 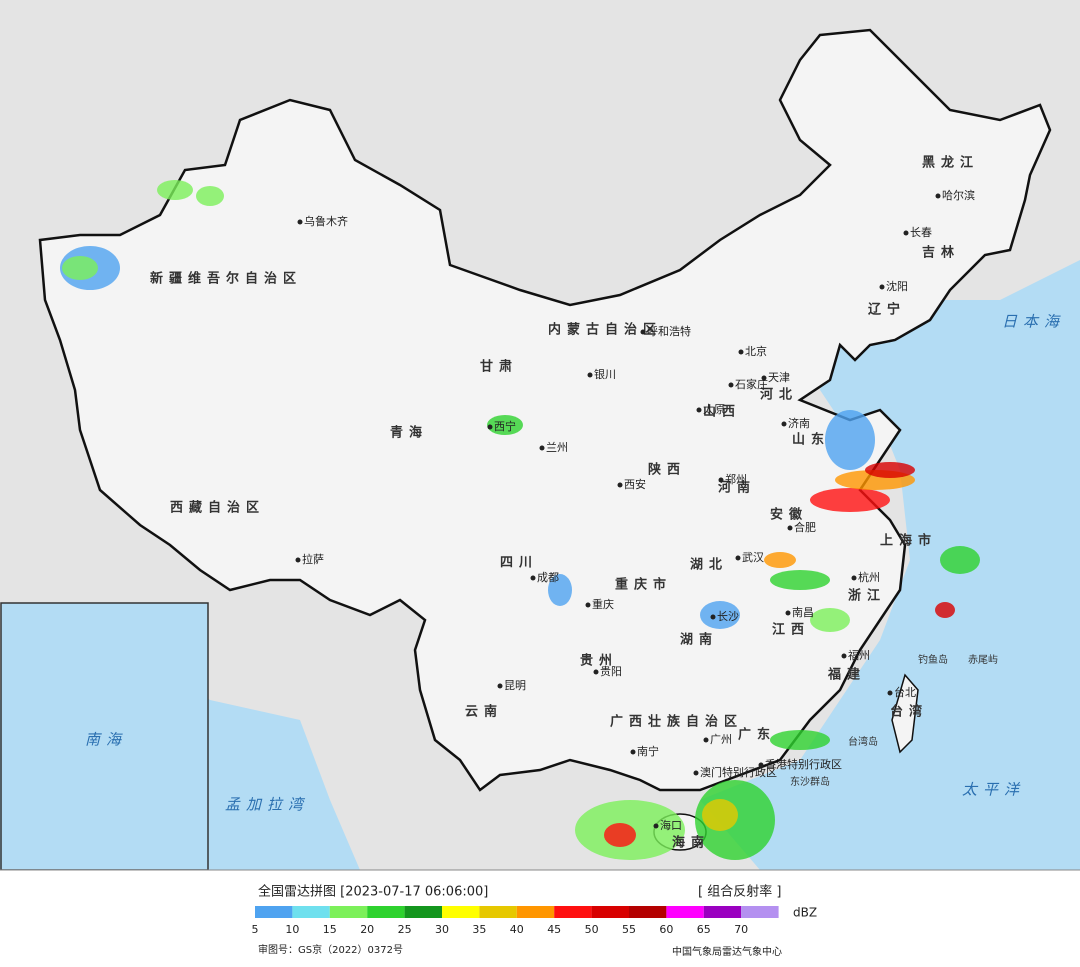 What do you see at coordinates (292, 929) in the screenshot?
I see `legend-tick-label: 10` at bounding box center [292, 929].